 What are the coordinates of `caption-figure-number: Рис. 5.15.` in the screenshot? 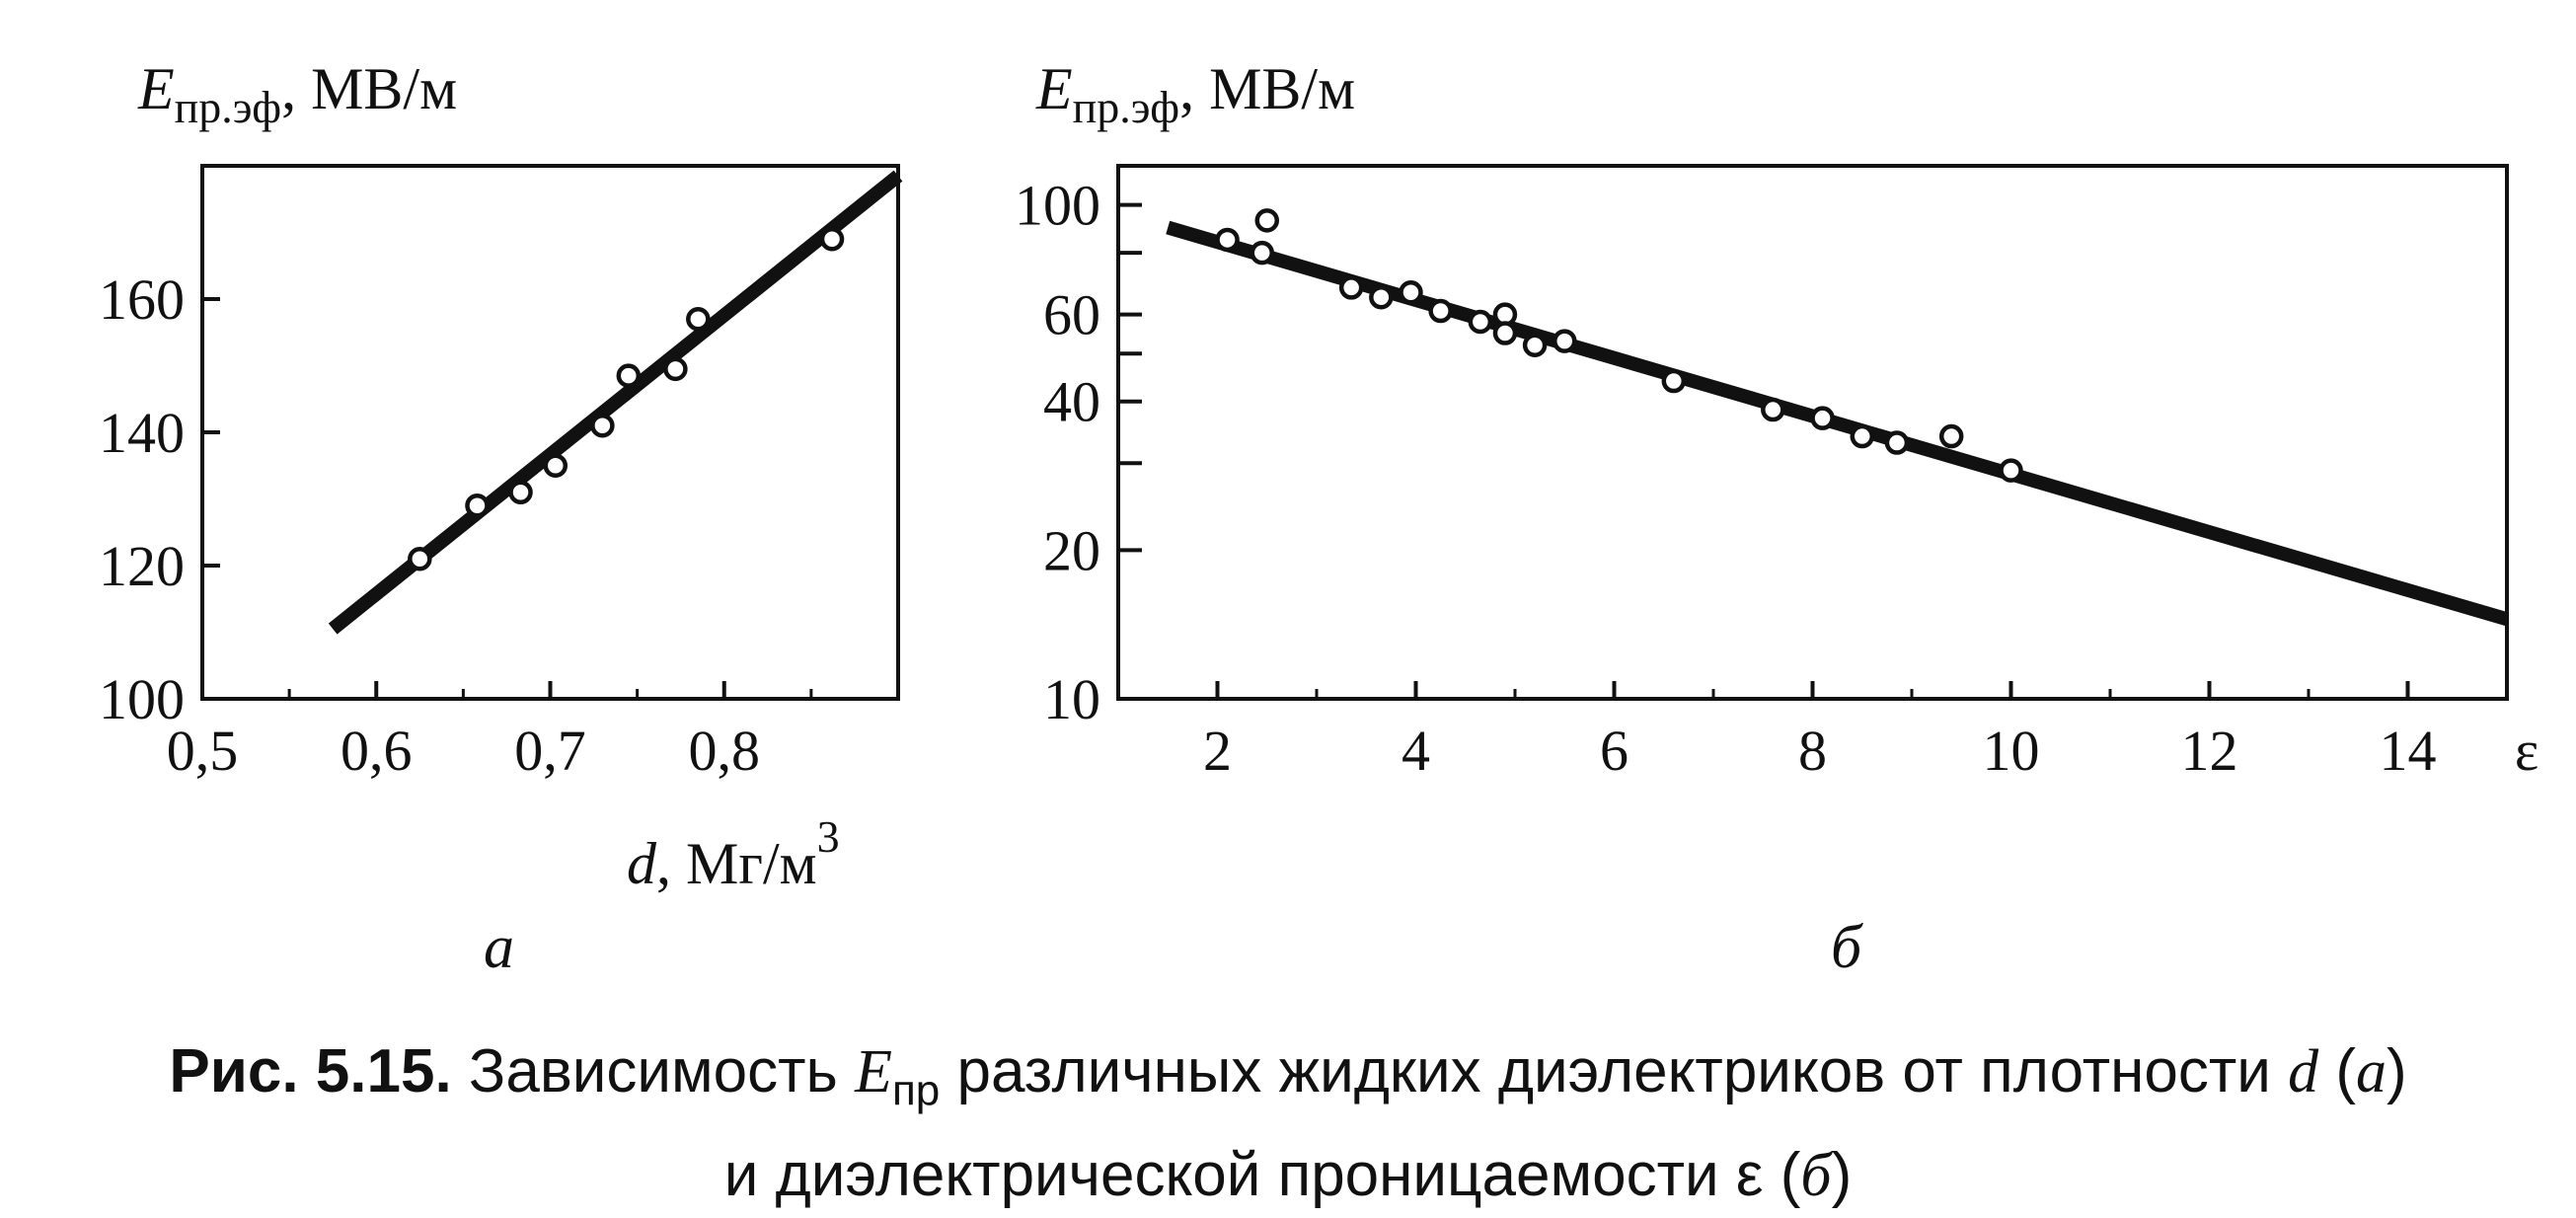 It's located at (310, 1071).